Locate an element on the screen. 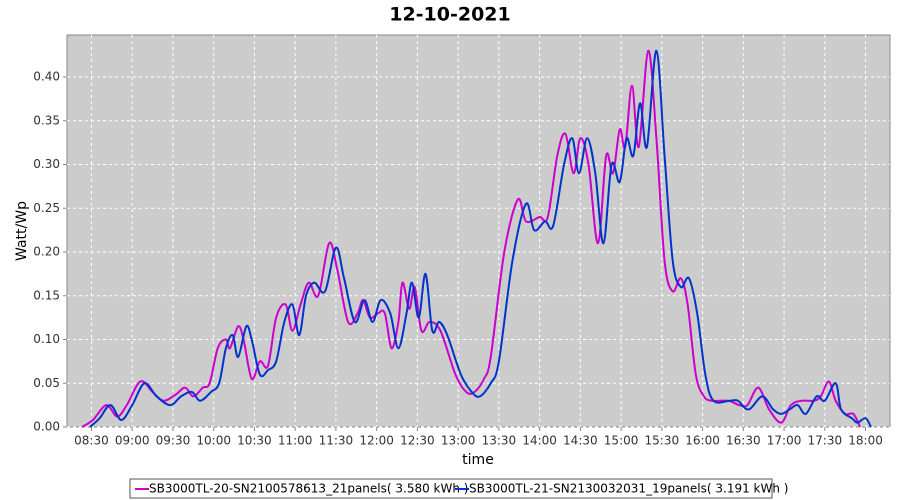 The image size is (900, 500). x-tick-label: 18:00 is located at coordinates (865, 441).